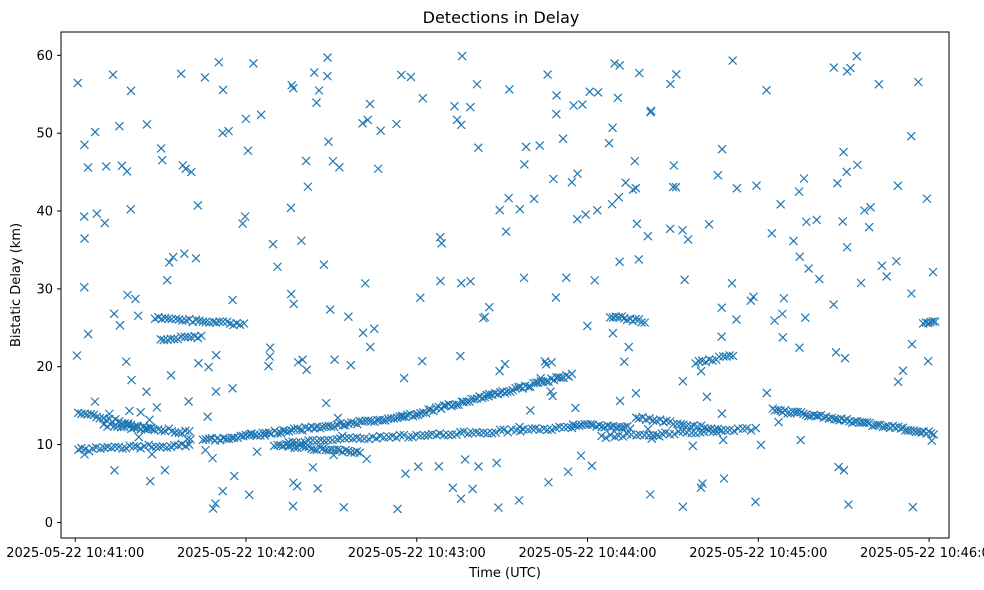  What do you see at coordinates (246, 553) in the screenshot?
I see `x-tick-label: 2025-05-22 10:42:00` at bounding box center [246, 553].